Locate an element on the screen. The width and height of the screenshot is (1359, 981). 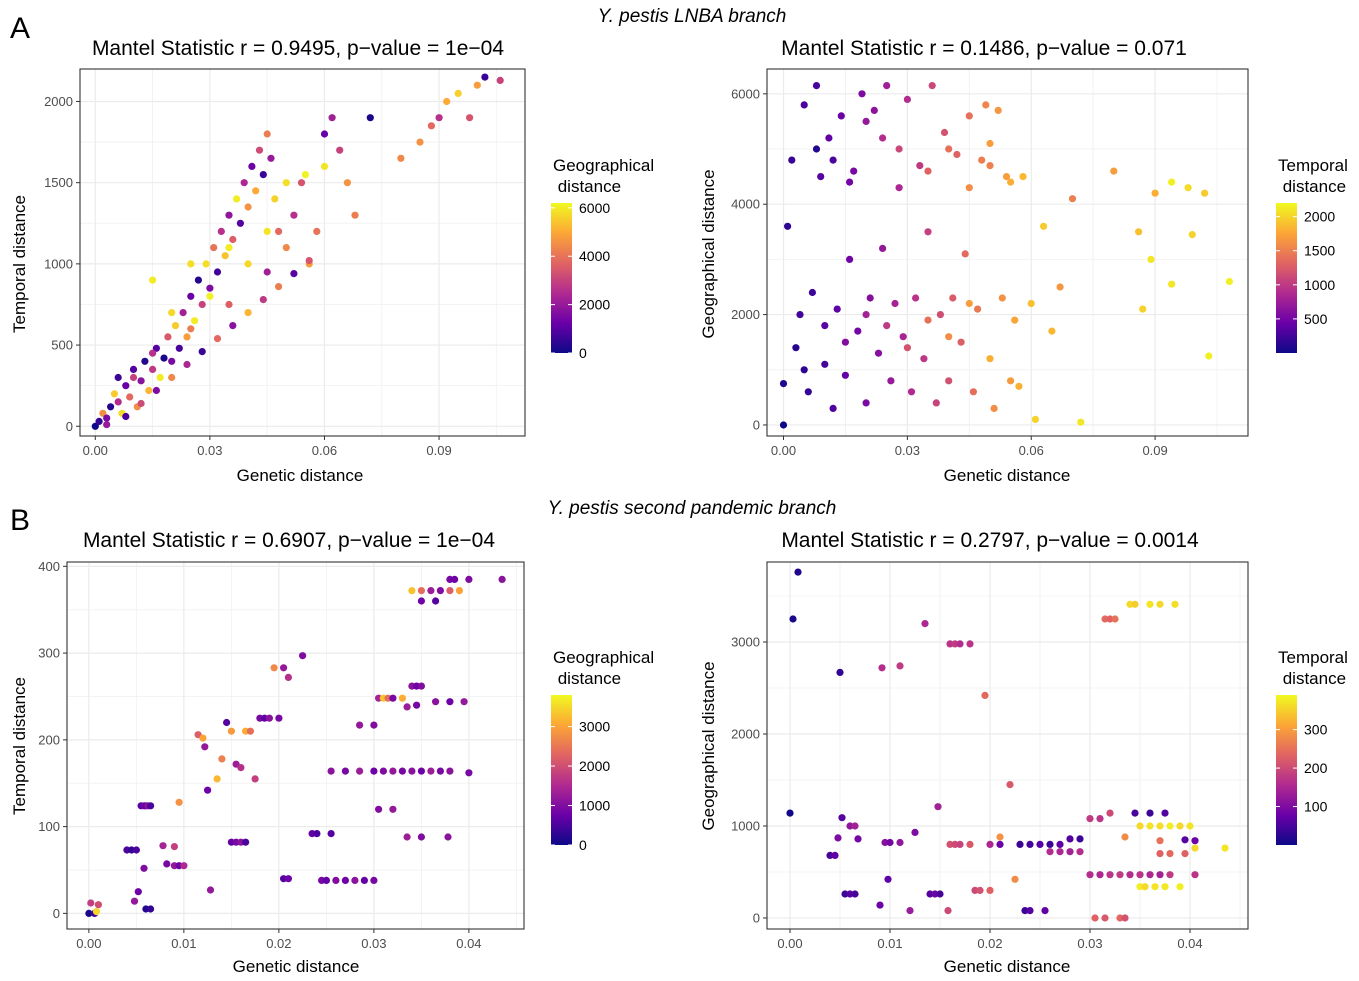
colorbar-tick-label: 100 is located at coordinates (1316, 807).